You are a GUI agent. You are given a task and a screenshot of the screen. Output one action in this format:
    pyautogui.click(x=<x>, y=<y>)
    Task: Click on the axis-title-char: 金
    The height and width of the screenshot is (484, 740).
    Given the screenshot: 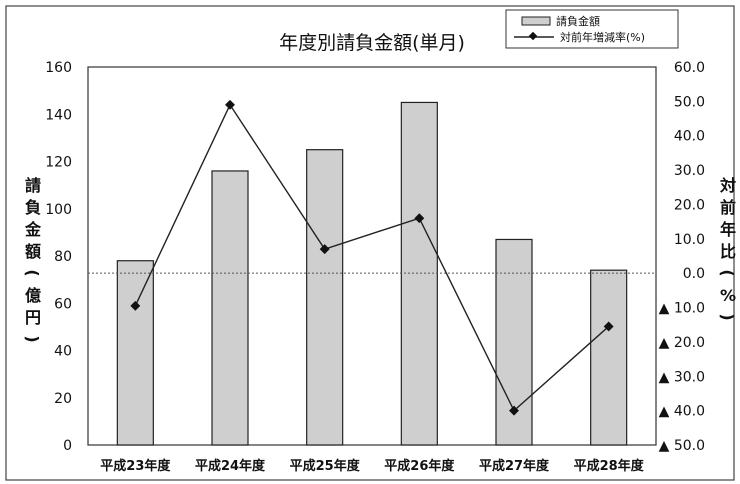 What is the action you would take?
    pyautogui.click(x=33, y=229)
    